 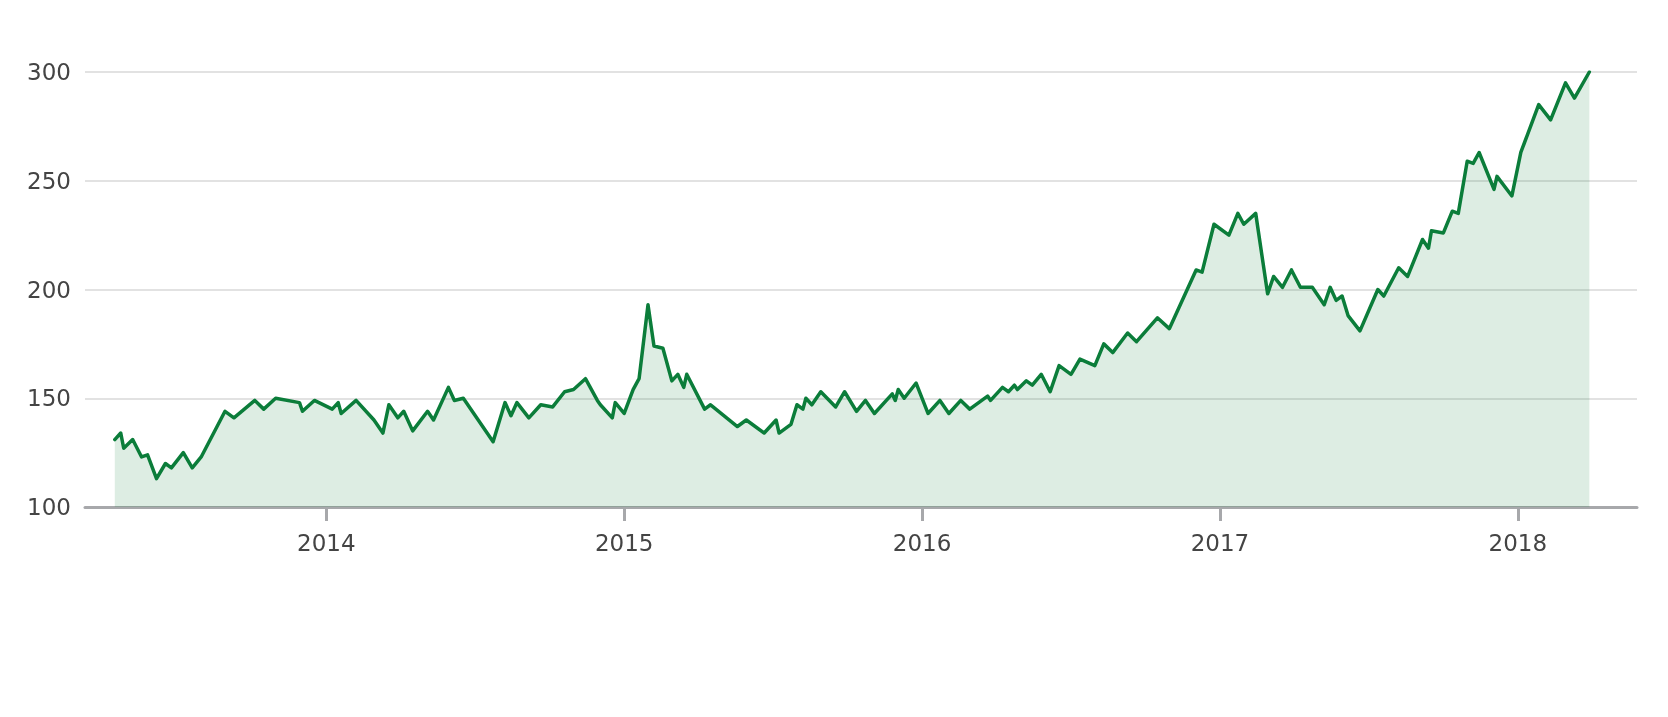 I want to click on x-tick-label: 2014, so click(x=326, y=542).